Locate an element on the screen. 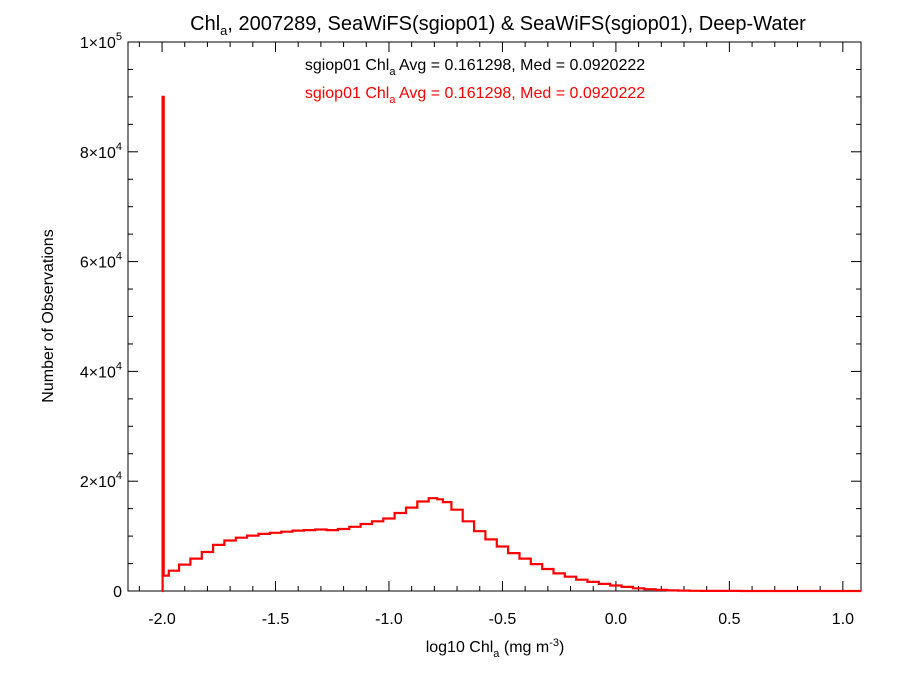 The width and height of the screenshot is (900, 675). x-tick-label: 1.0 is located at coordinates (843, 619).